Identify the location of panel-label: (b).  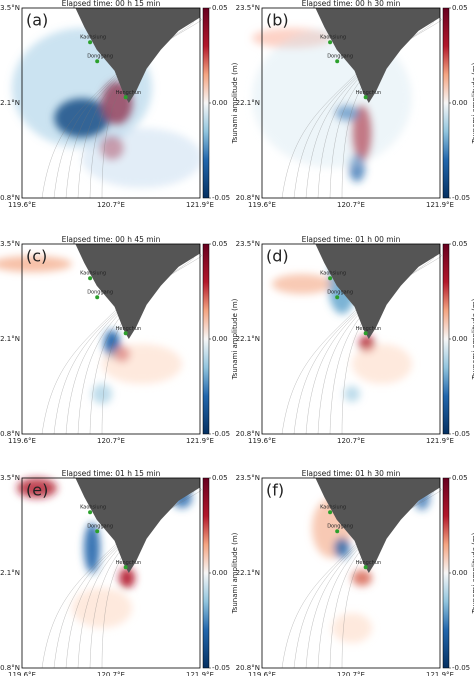
(277, 20).